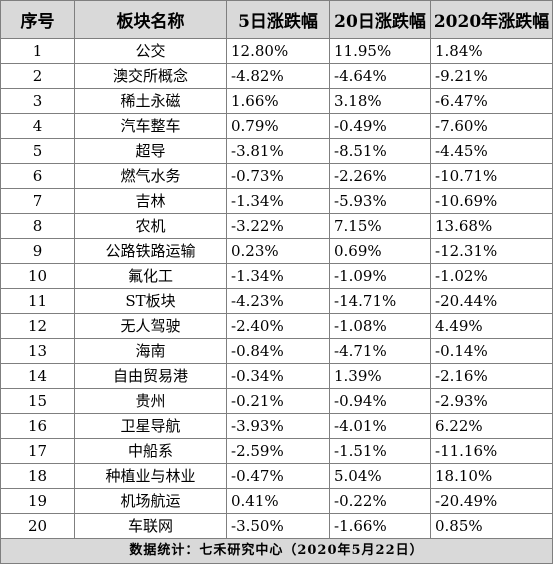 Image resolution: width=553 pixels, height=564 pixels. I want to click on change-5d: 0.23%, so click(278, 251).